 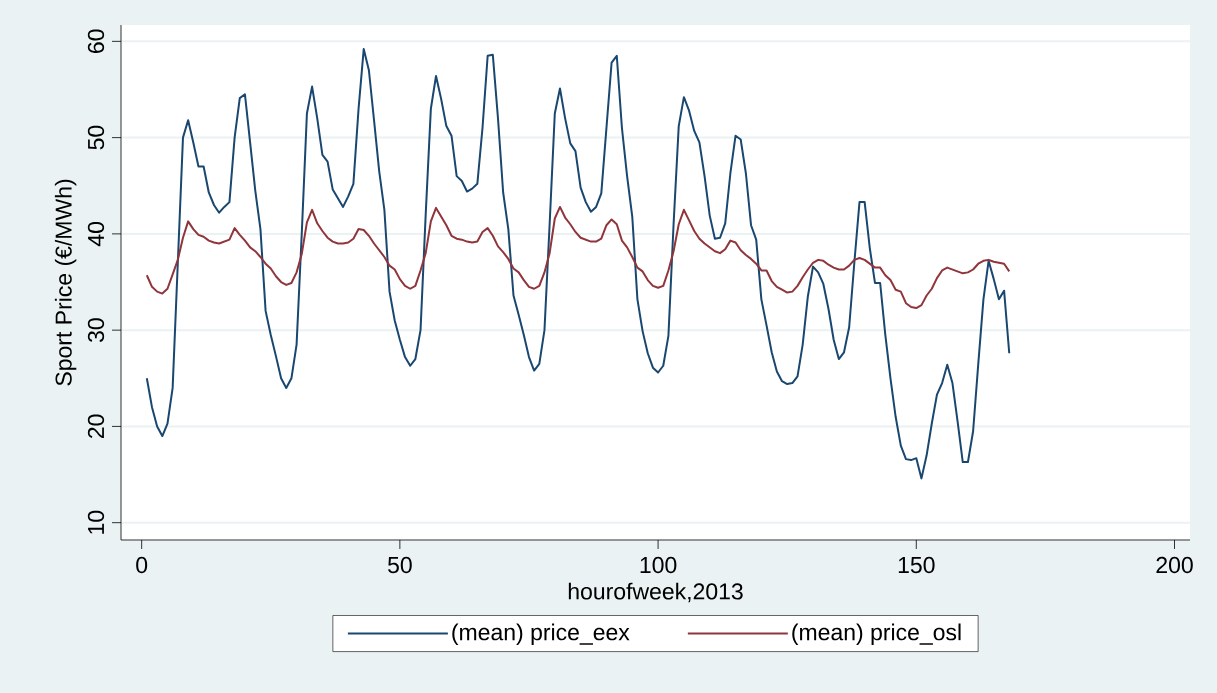 What do you see at coordinates (96, 330) in the screenshot?
I see `y-tick-label: 30` at bounding box center [96, 330].